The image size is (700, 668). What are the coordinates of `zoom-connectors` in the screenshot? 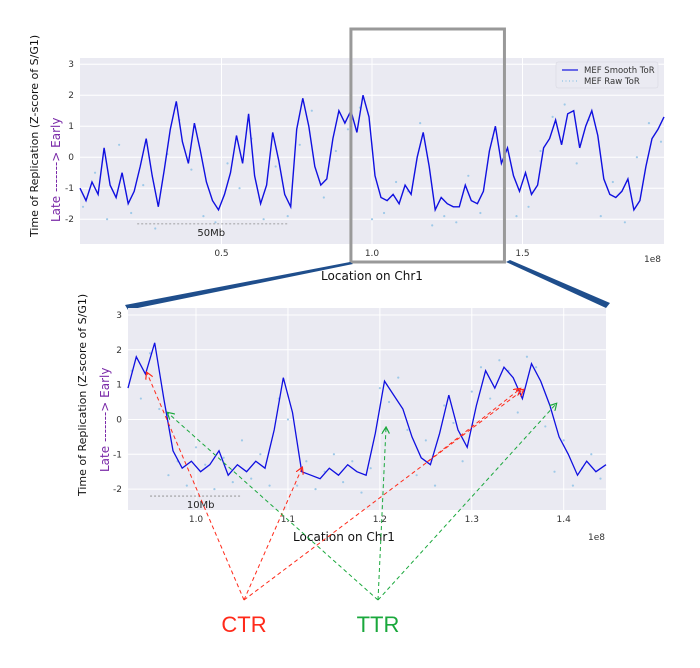 It's located at (367, 285).